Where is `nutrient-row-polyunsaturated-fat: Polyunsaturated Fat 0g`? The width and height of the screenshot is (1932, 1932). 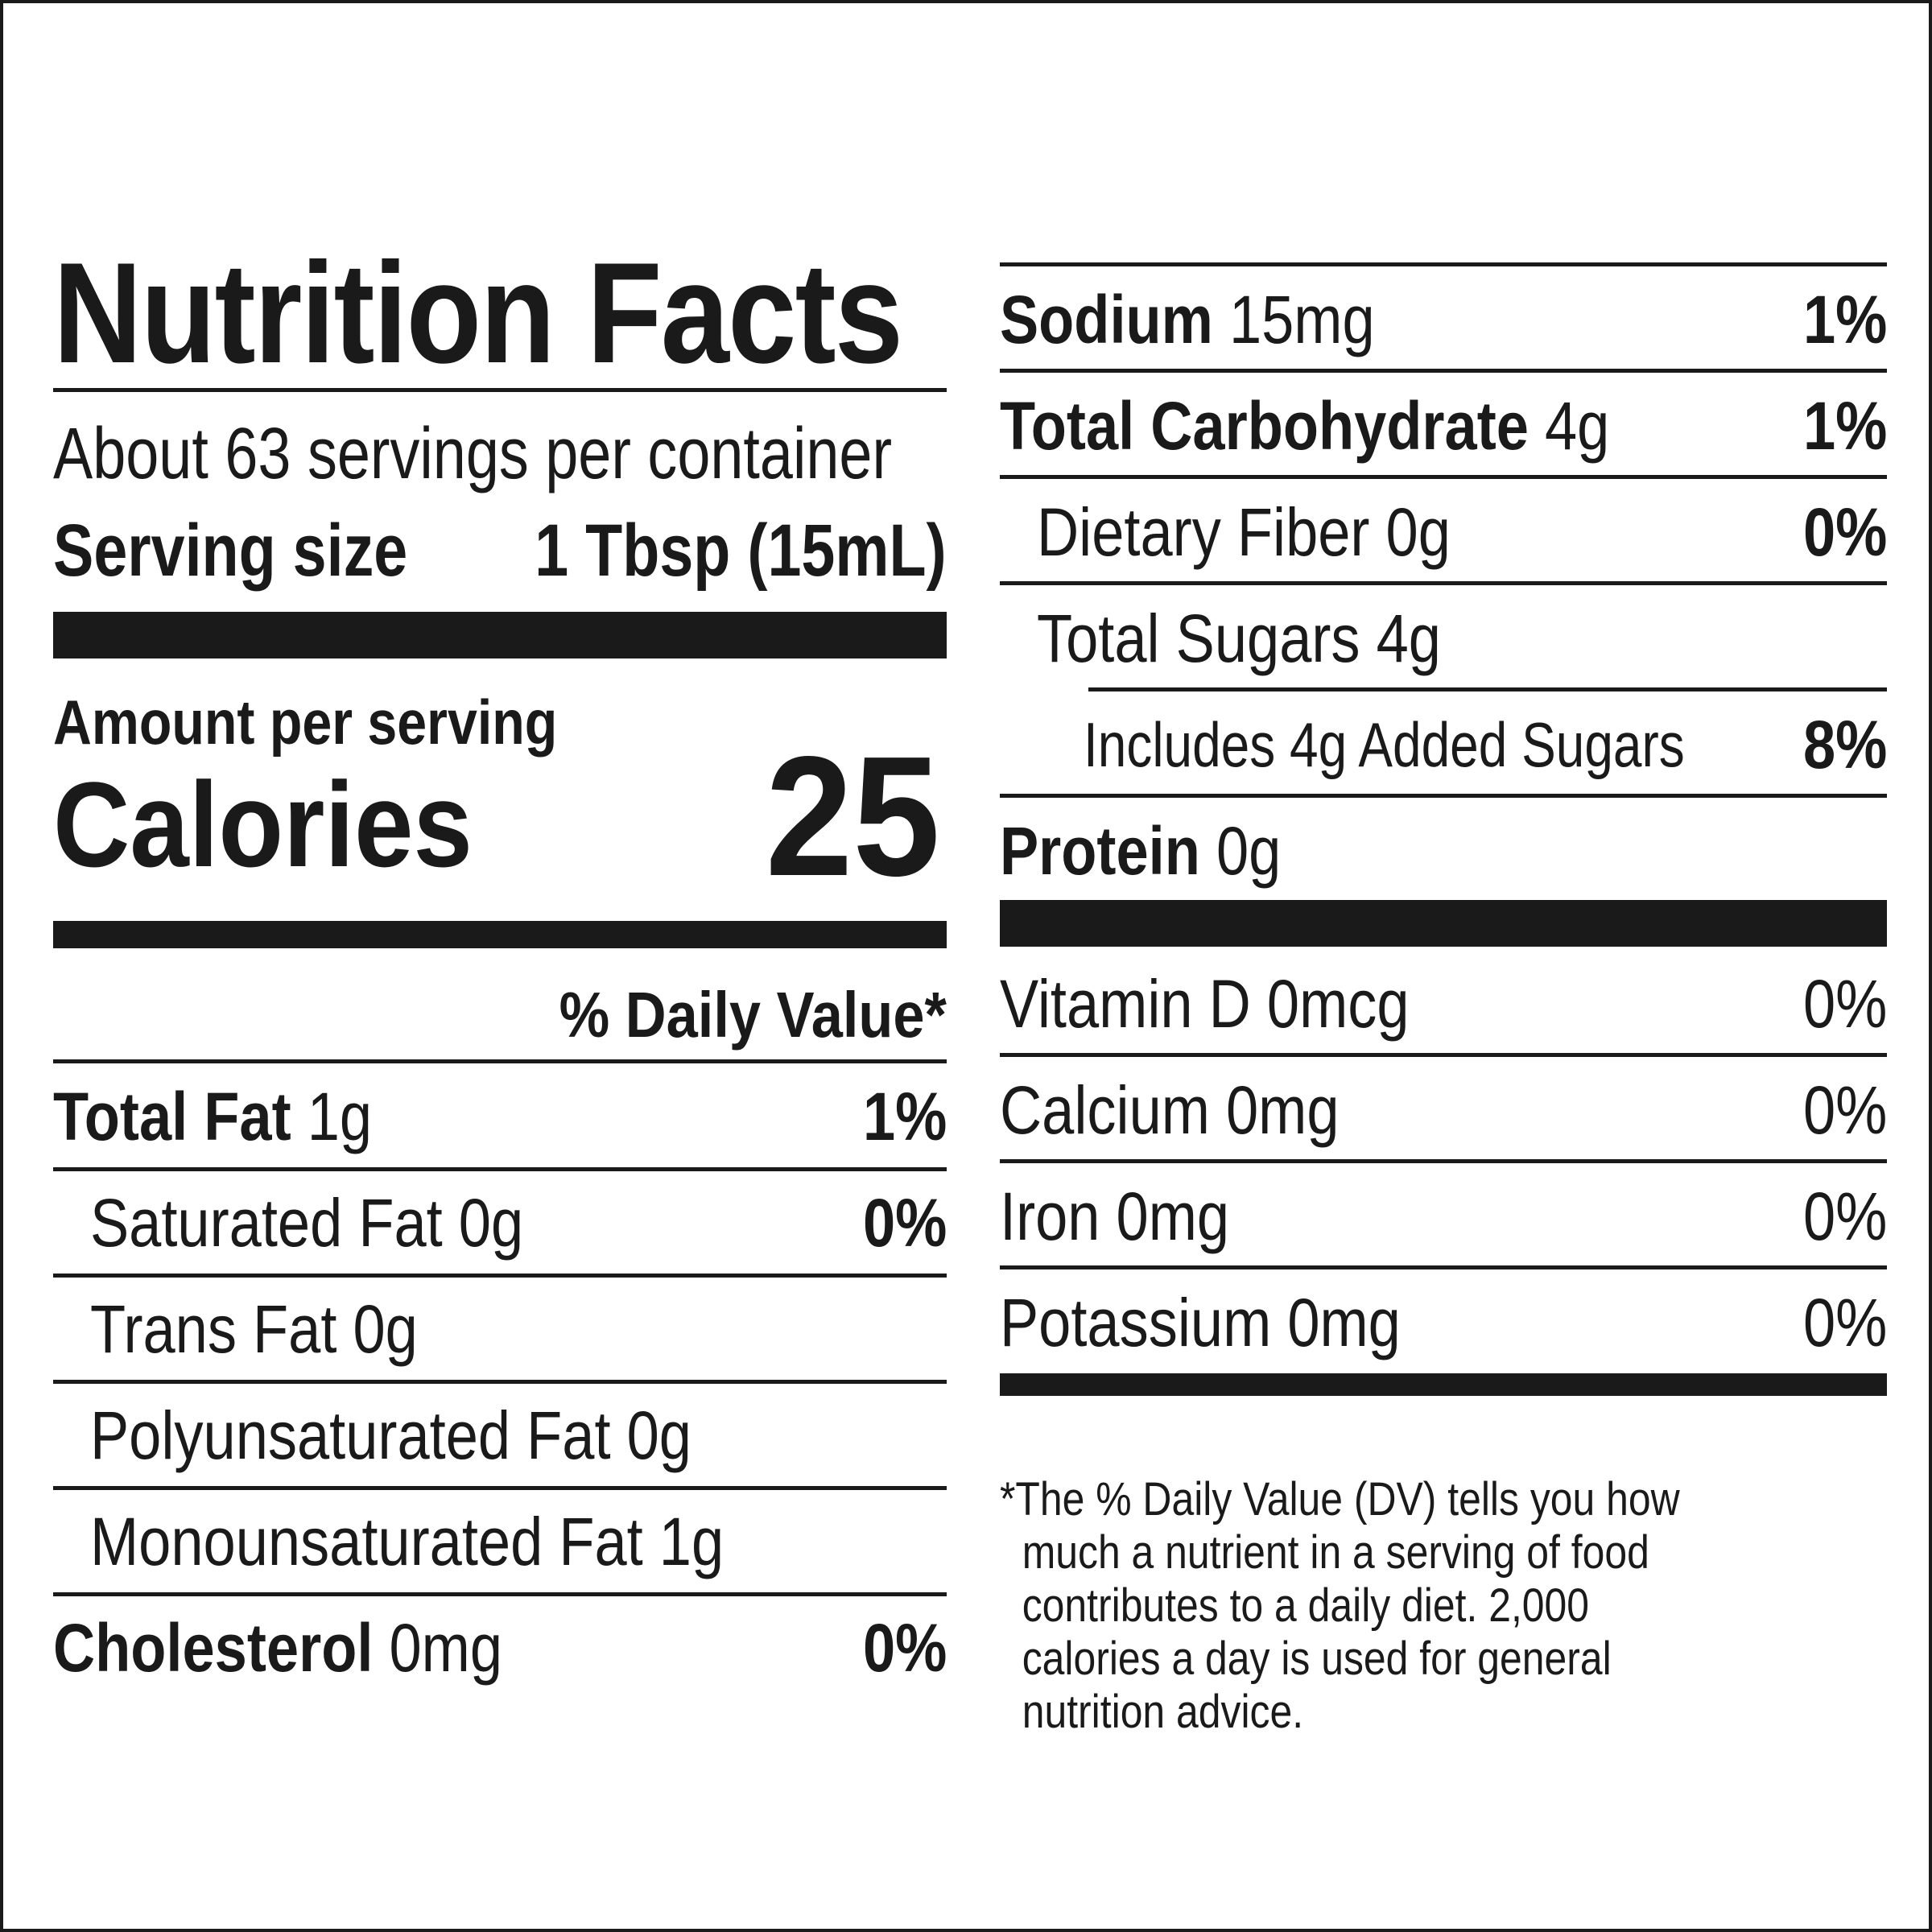
nutrient-row-polyunsaturated-fat: Polyunsaturated Fat 0g is located at coordinates (500, 1435).